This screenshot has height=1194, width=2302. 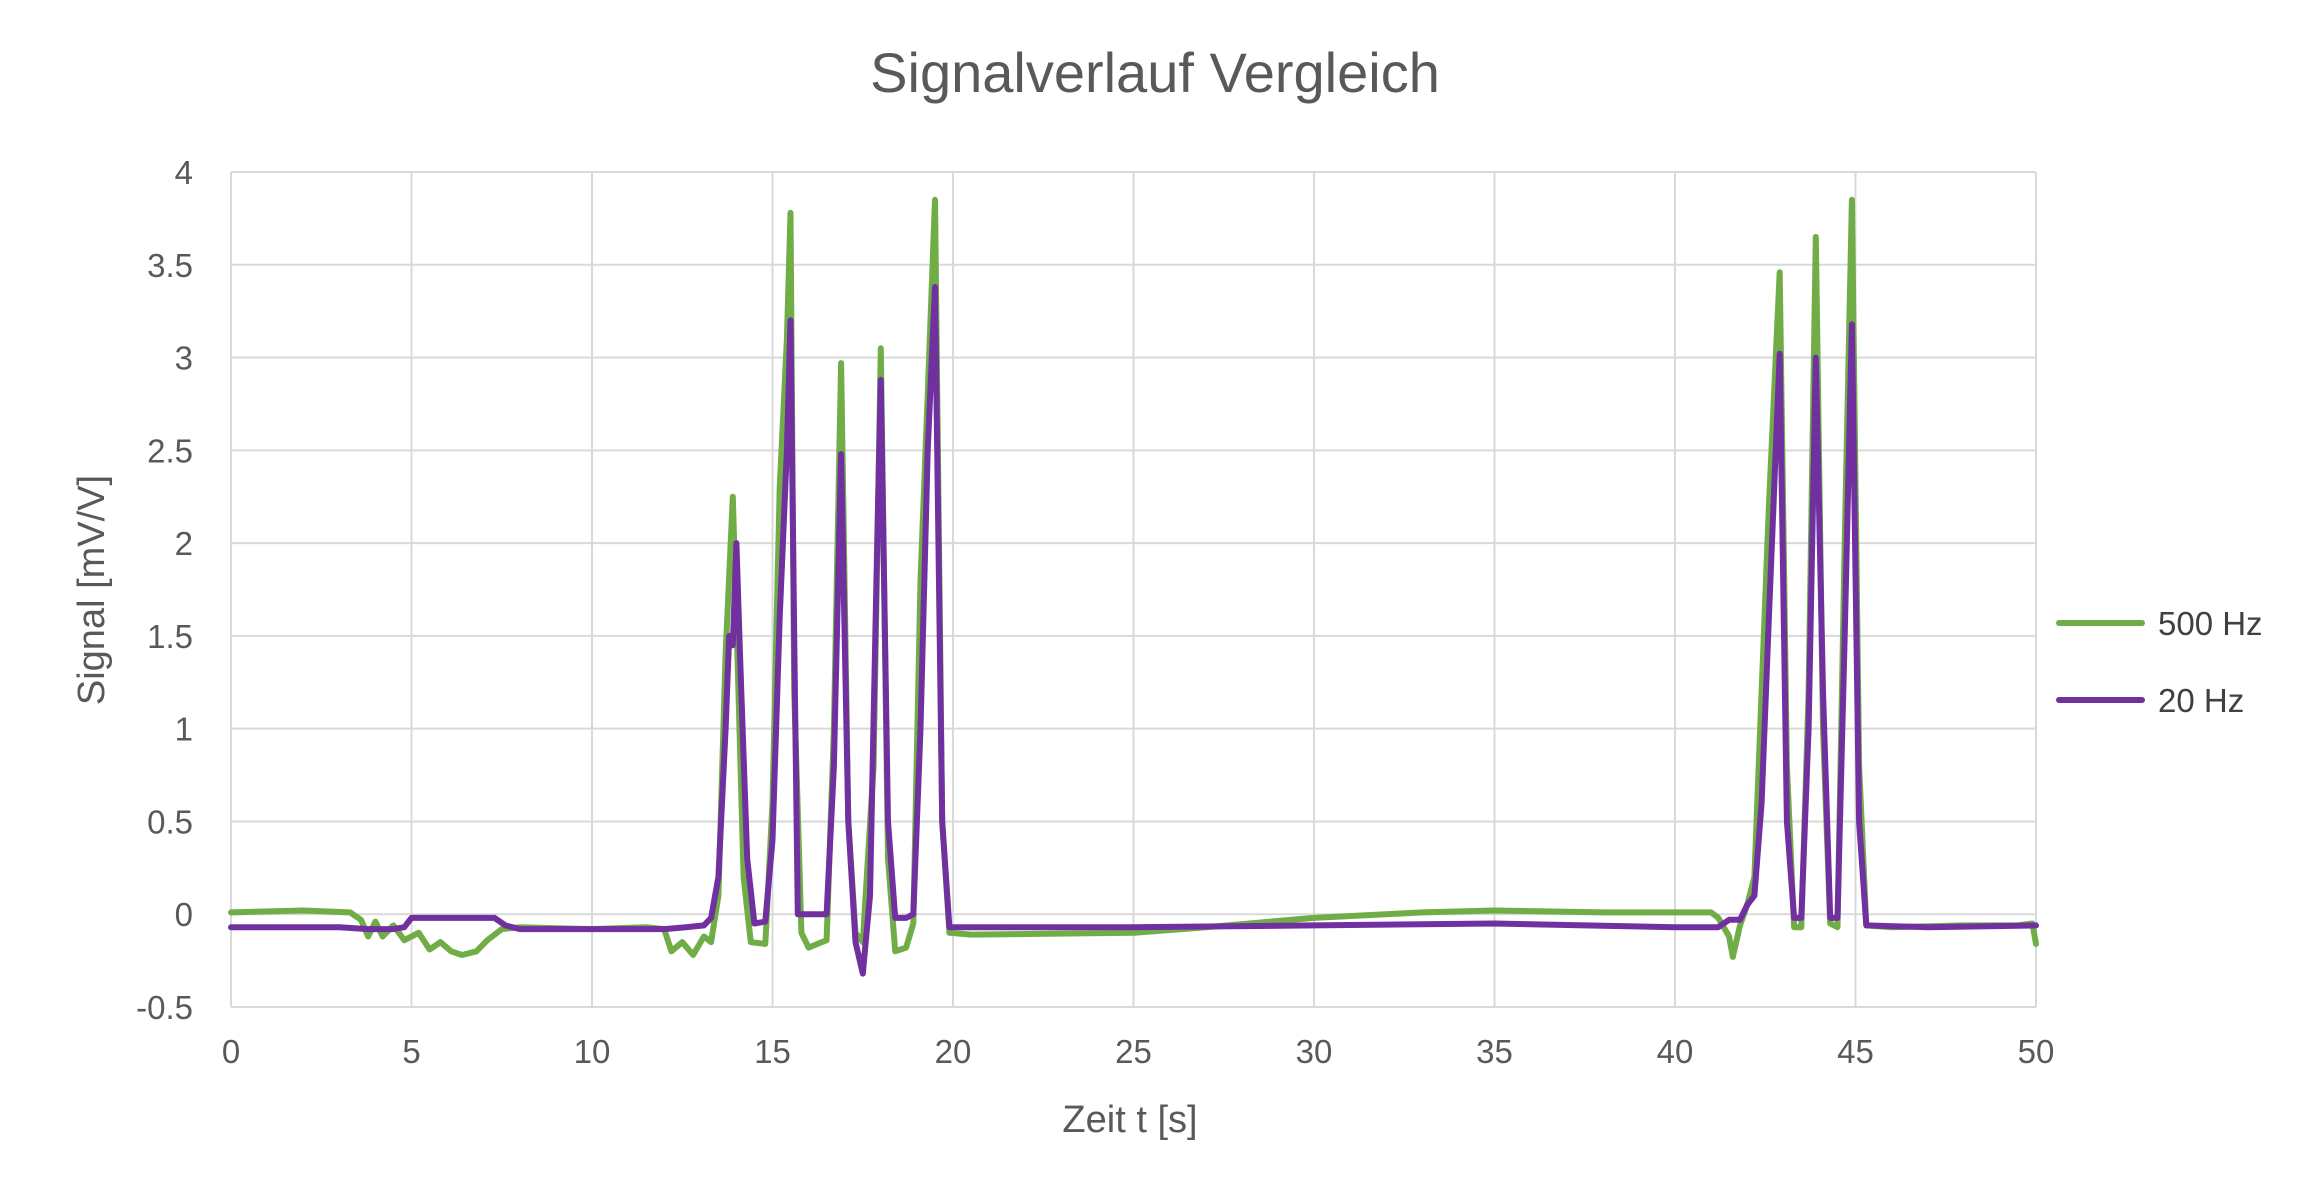 I want to click on y-tick-label: -0.5, so click(x=164, y=1007).